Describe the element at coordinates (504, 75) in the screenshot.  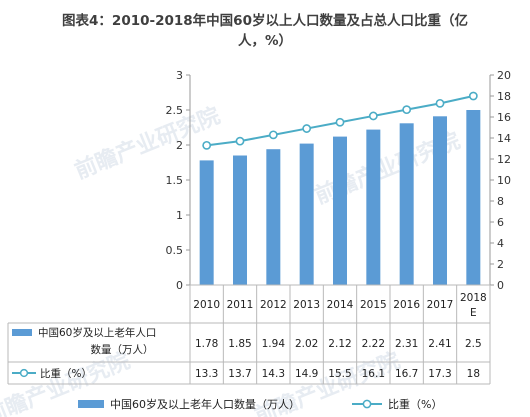
I see `right-axis-tick-label: 20` at that location.